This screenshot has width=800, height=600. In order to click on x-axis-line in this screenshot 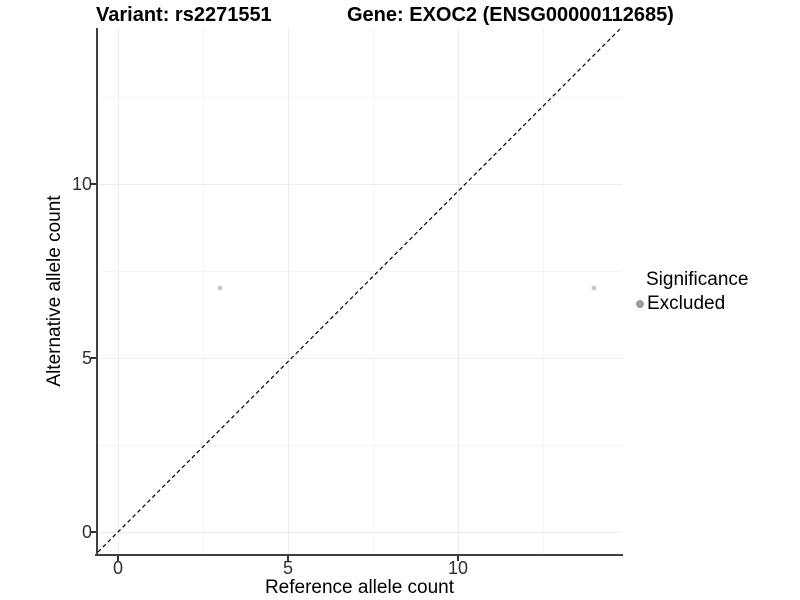, I will do `click(359, 555)`.